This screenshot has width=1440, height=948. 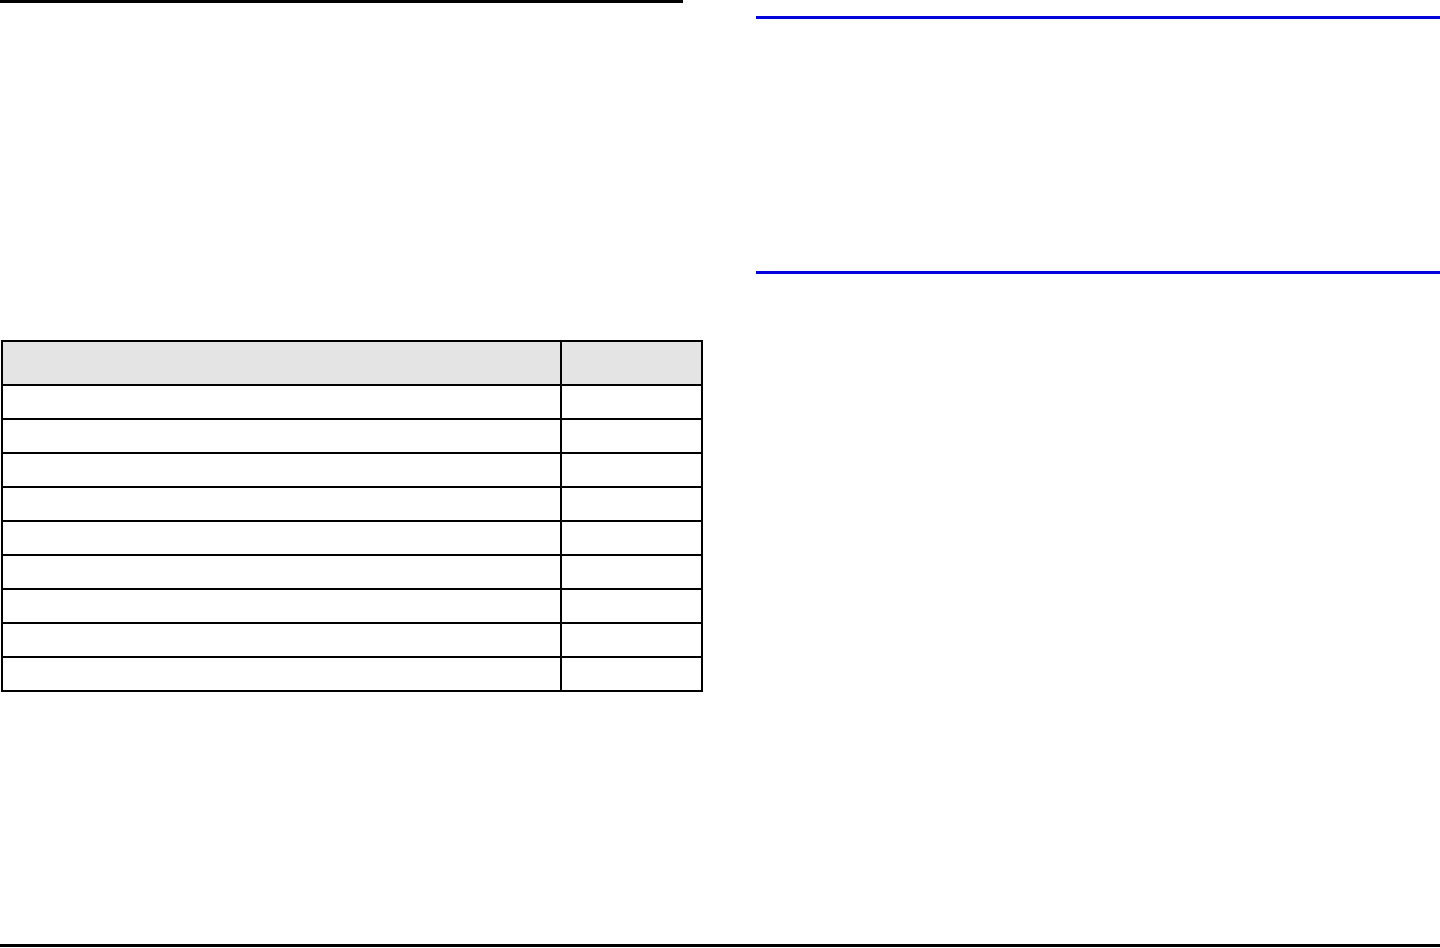 I want to click on table-header-cell-main, so click(x=281, y=363).